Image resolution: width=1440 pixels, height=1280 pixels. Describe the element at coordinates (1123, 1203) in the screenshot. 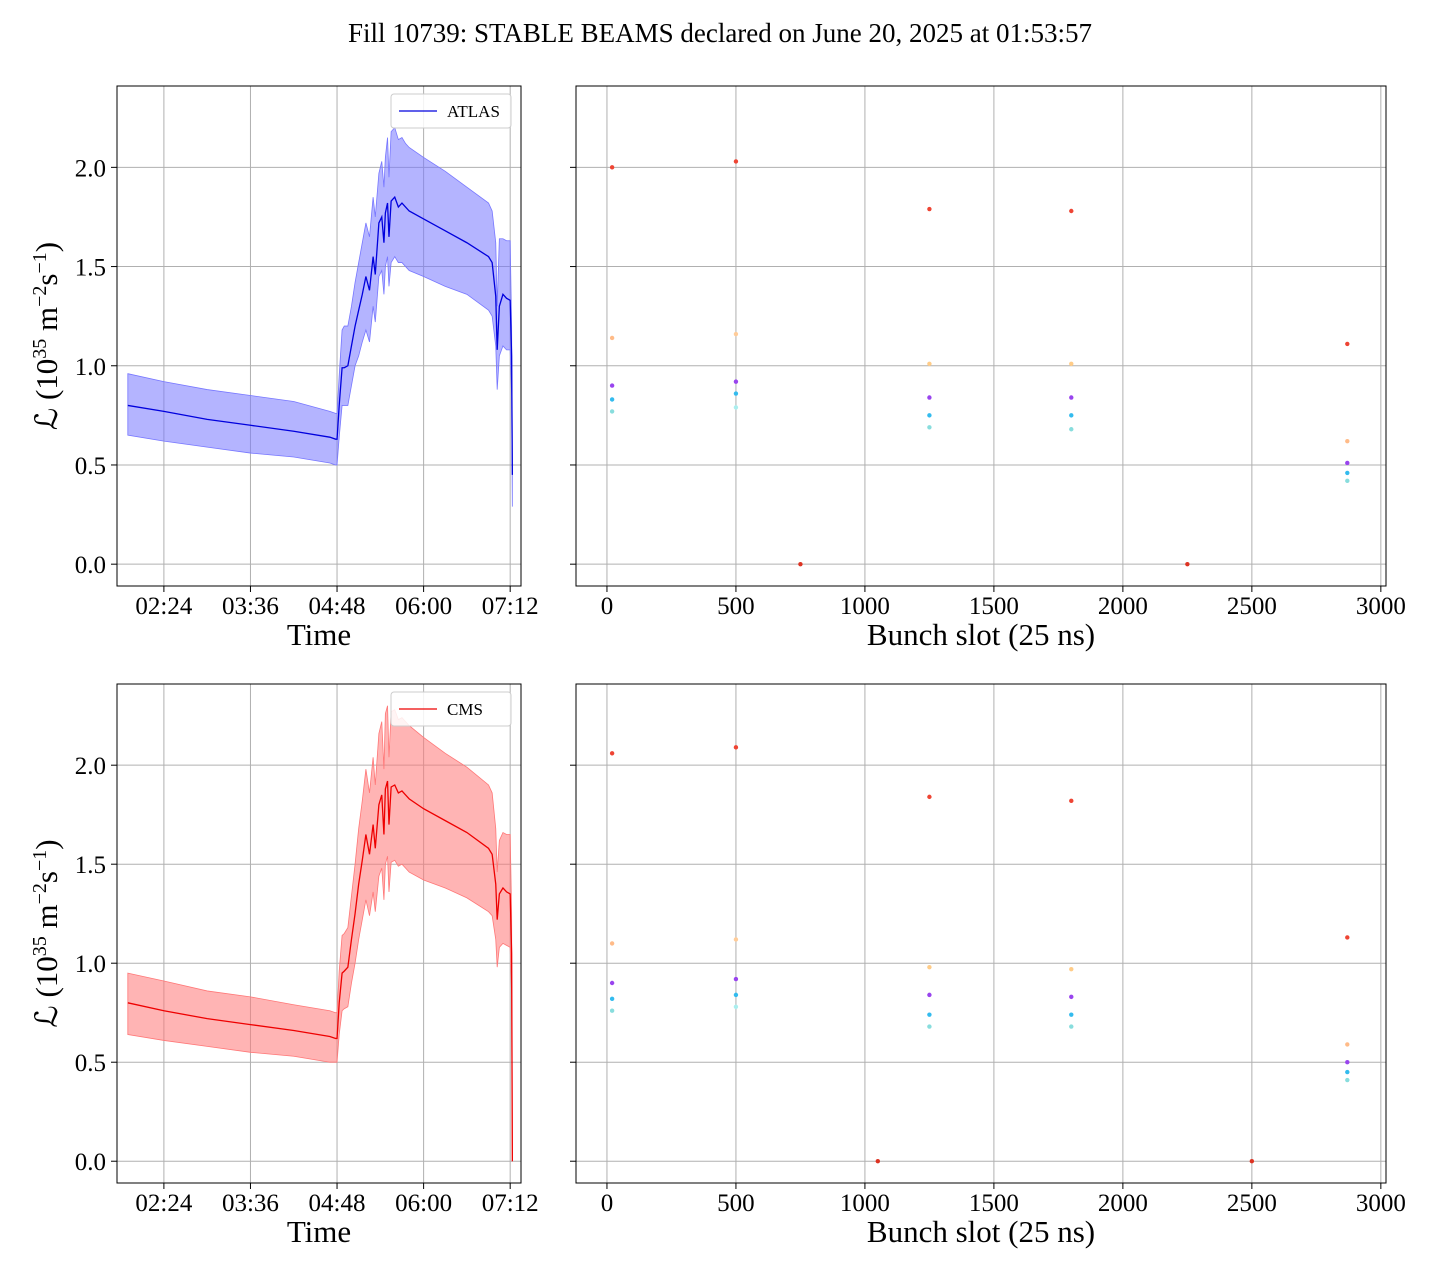

I see `x-tick-label: 2000` at that location.